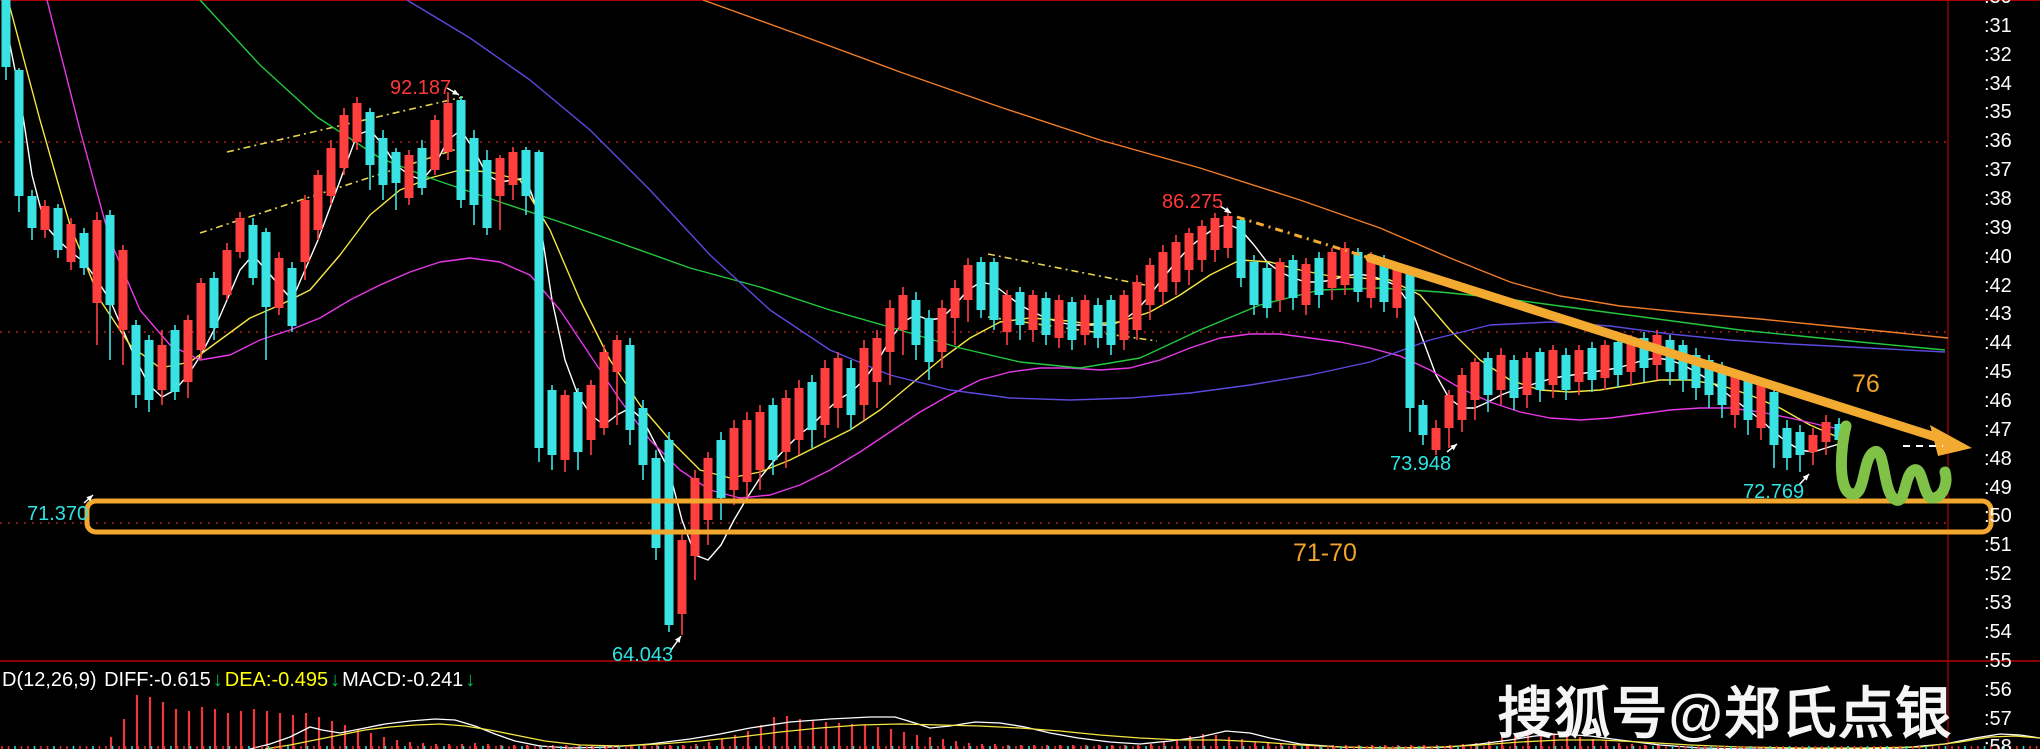 The image size is (2040, 749). Describe the element at coordinates (1998, 603) in the screenshot. I see `axis-tick-label: :53` at that location.